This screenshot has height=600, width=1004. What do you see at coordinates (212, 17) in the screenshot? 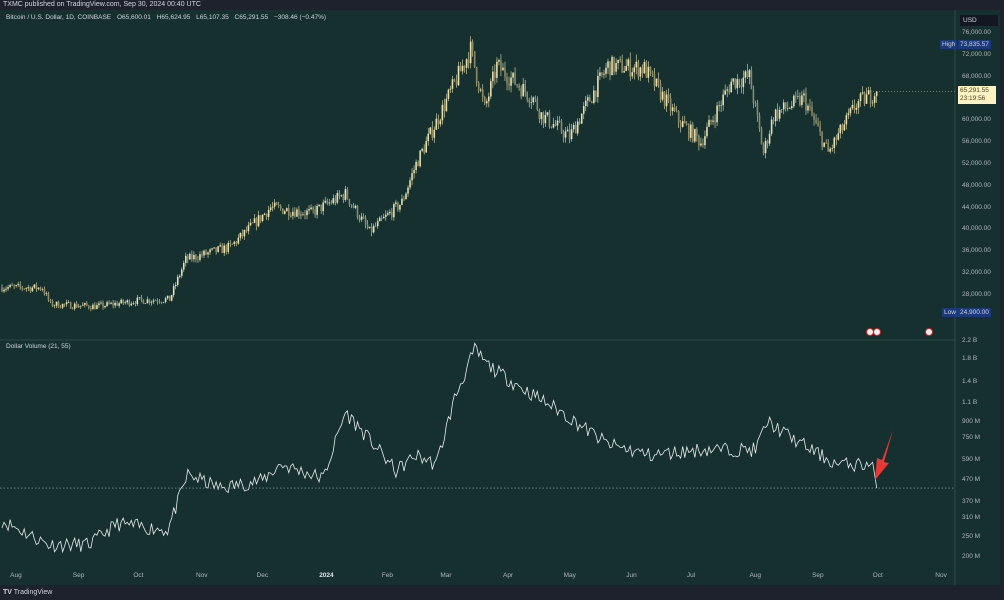
I see `ohlc-low: L65,107.35` at bounding box center [212, 17].